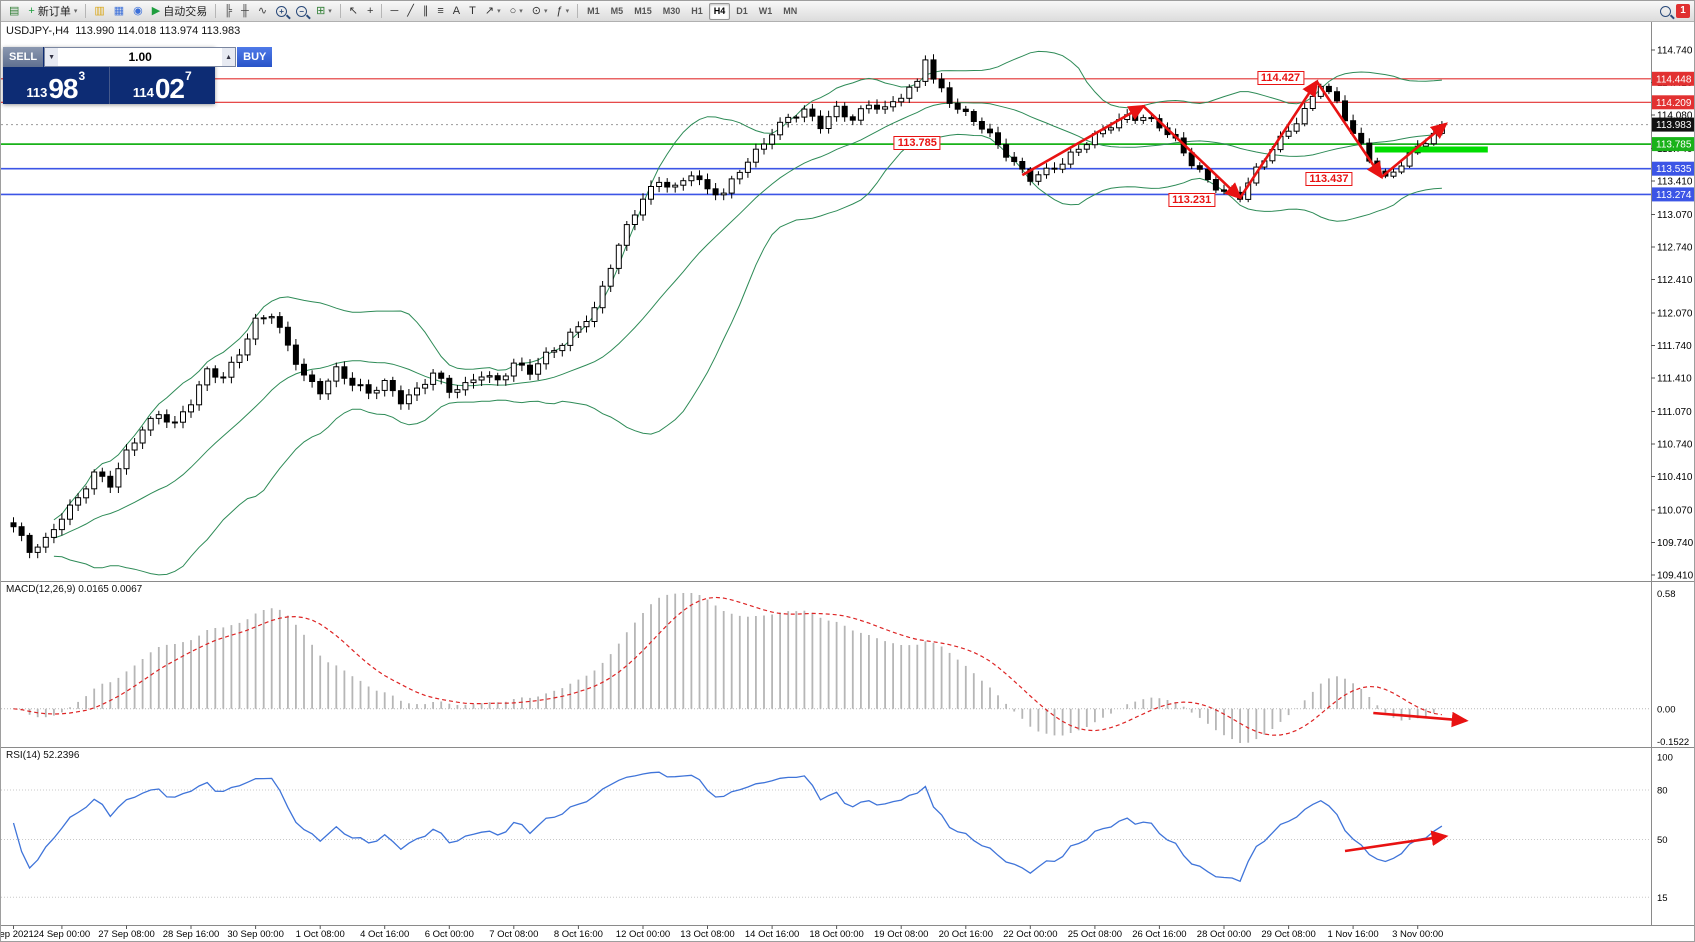  I want to click on profiles-button: ▥, so click(99, 11).